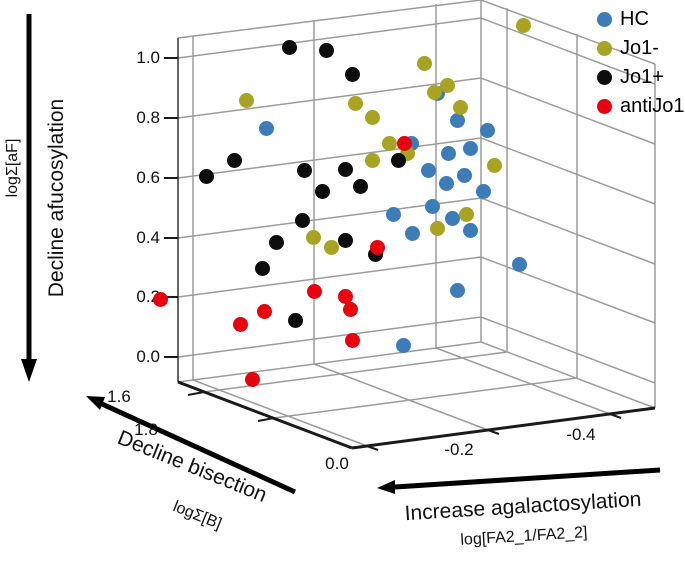 The image size is (685, 571). What do you see at coordinates (148, 117) in the screenshot?
I see `z-tick-label: 0.8` at bounding box center [148, 117].